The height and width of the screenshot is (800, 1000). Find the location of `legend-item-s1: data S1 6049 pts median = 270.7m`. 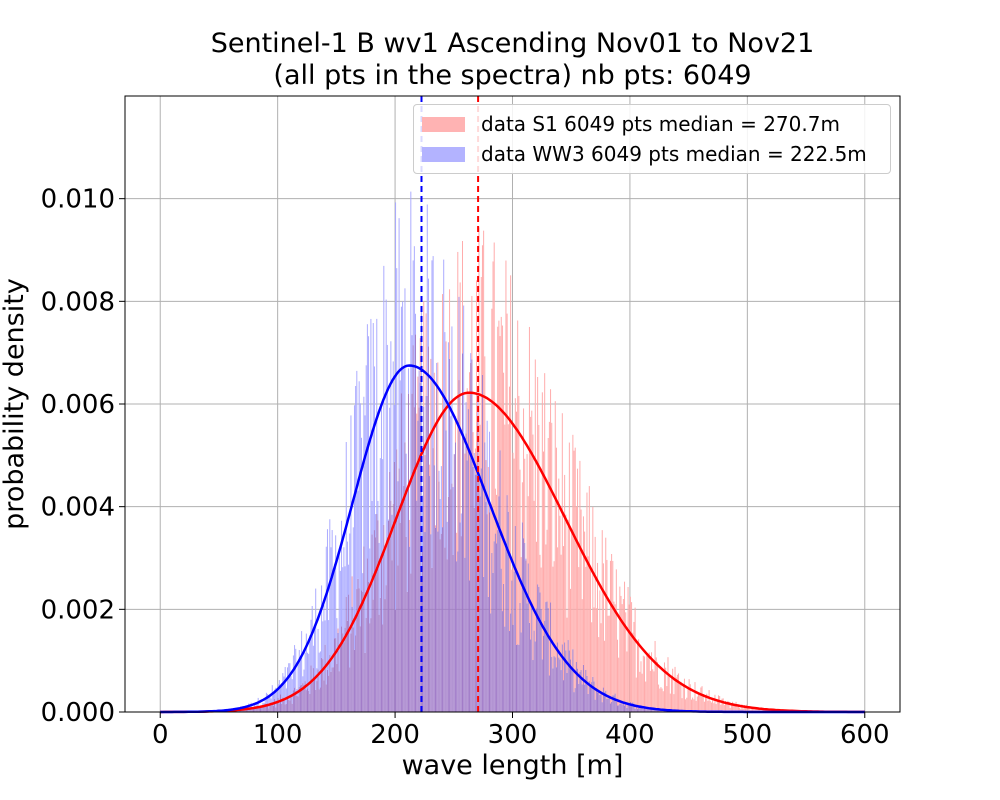

legend-item-s1: data S1 6049 pts median = 270.7m is located at coordinates (631, 124).